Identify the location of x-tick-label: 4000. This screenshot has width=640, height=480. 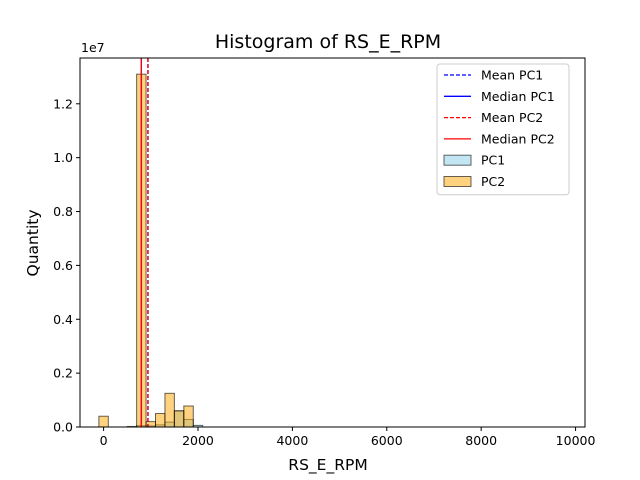
(292, 440).